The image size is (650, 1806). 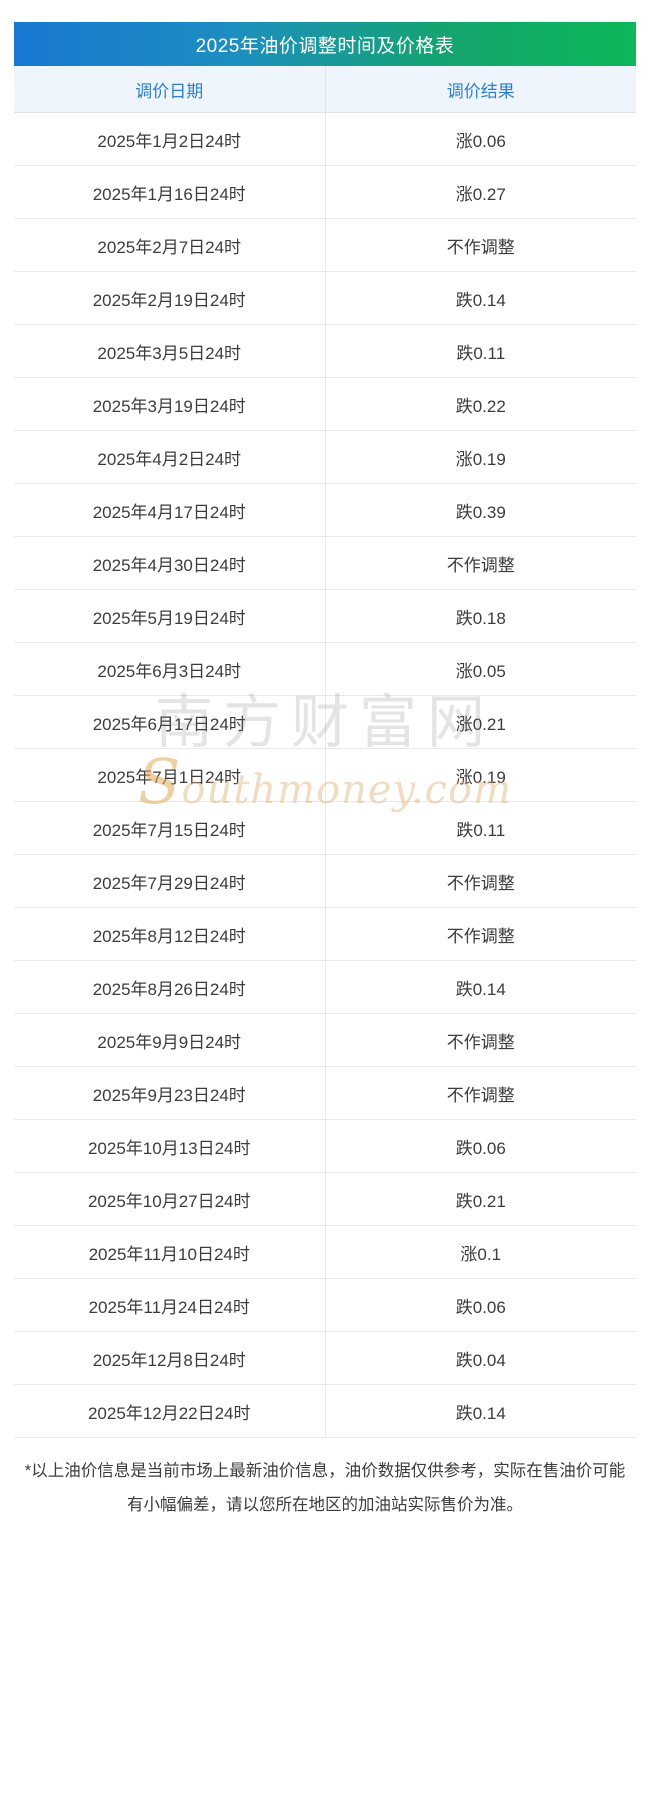 I want to click on column-header-result: 调价结果, so click(x=480, y=89).